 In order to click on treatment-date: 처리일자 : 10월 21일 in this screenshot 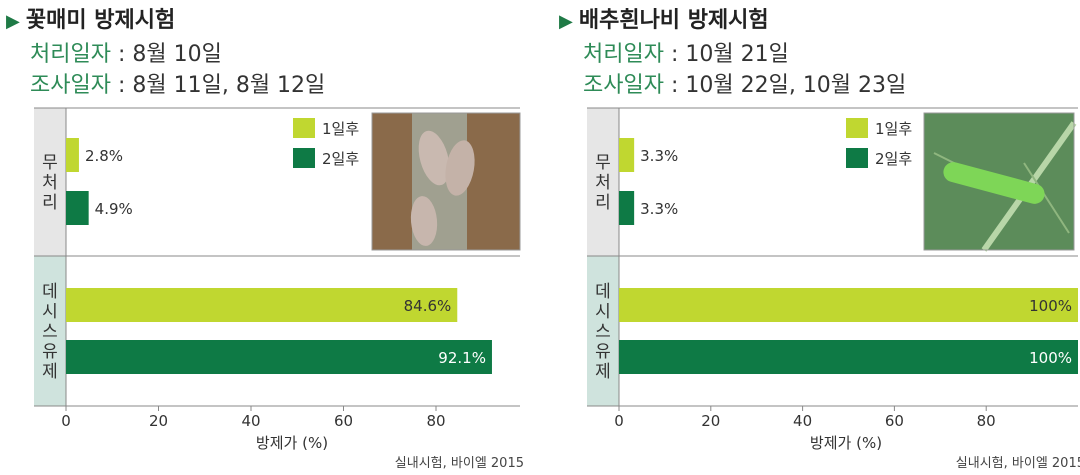, I will do `click(686, 54)`.